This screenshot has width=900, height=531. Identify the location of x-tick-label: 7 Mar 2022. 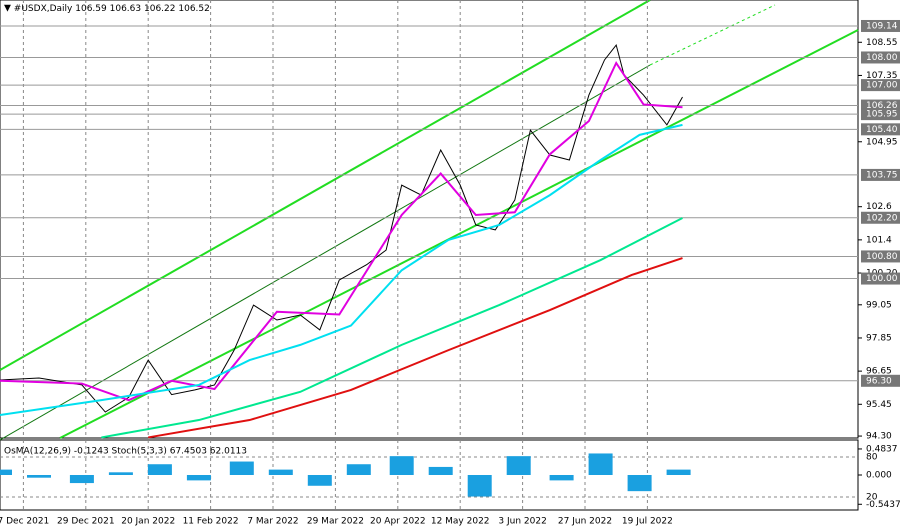
(272, 522).